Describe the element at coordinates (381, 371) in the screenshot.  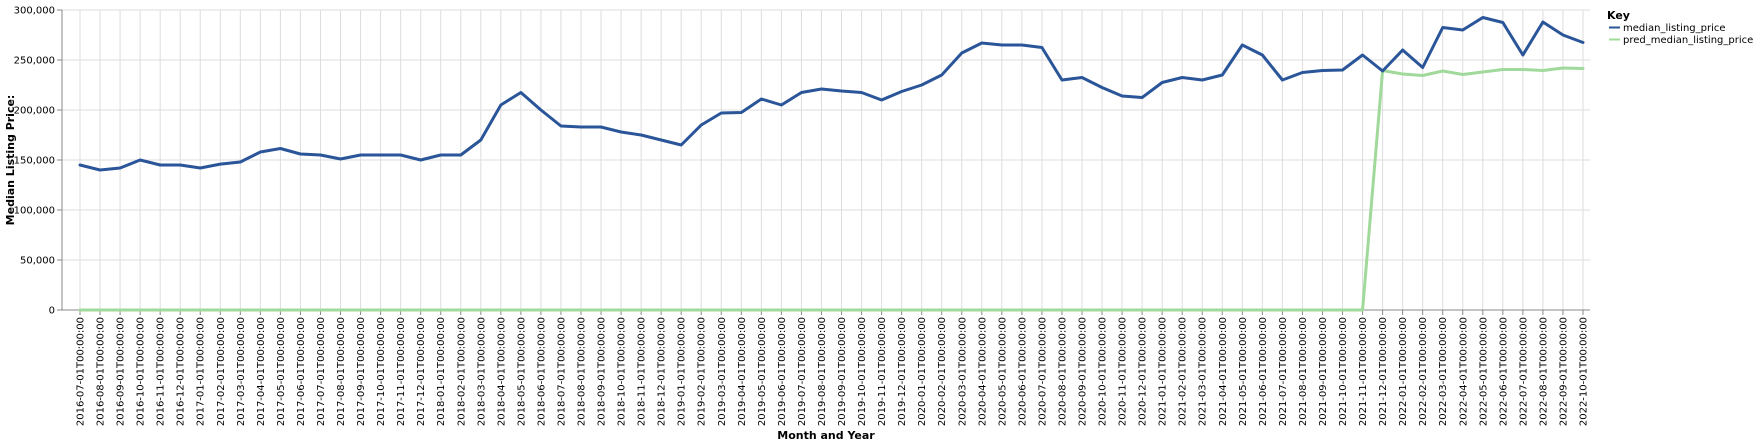
I see `x-tick-label: 2017-10-01T00:00:00` at that location.